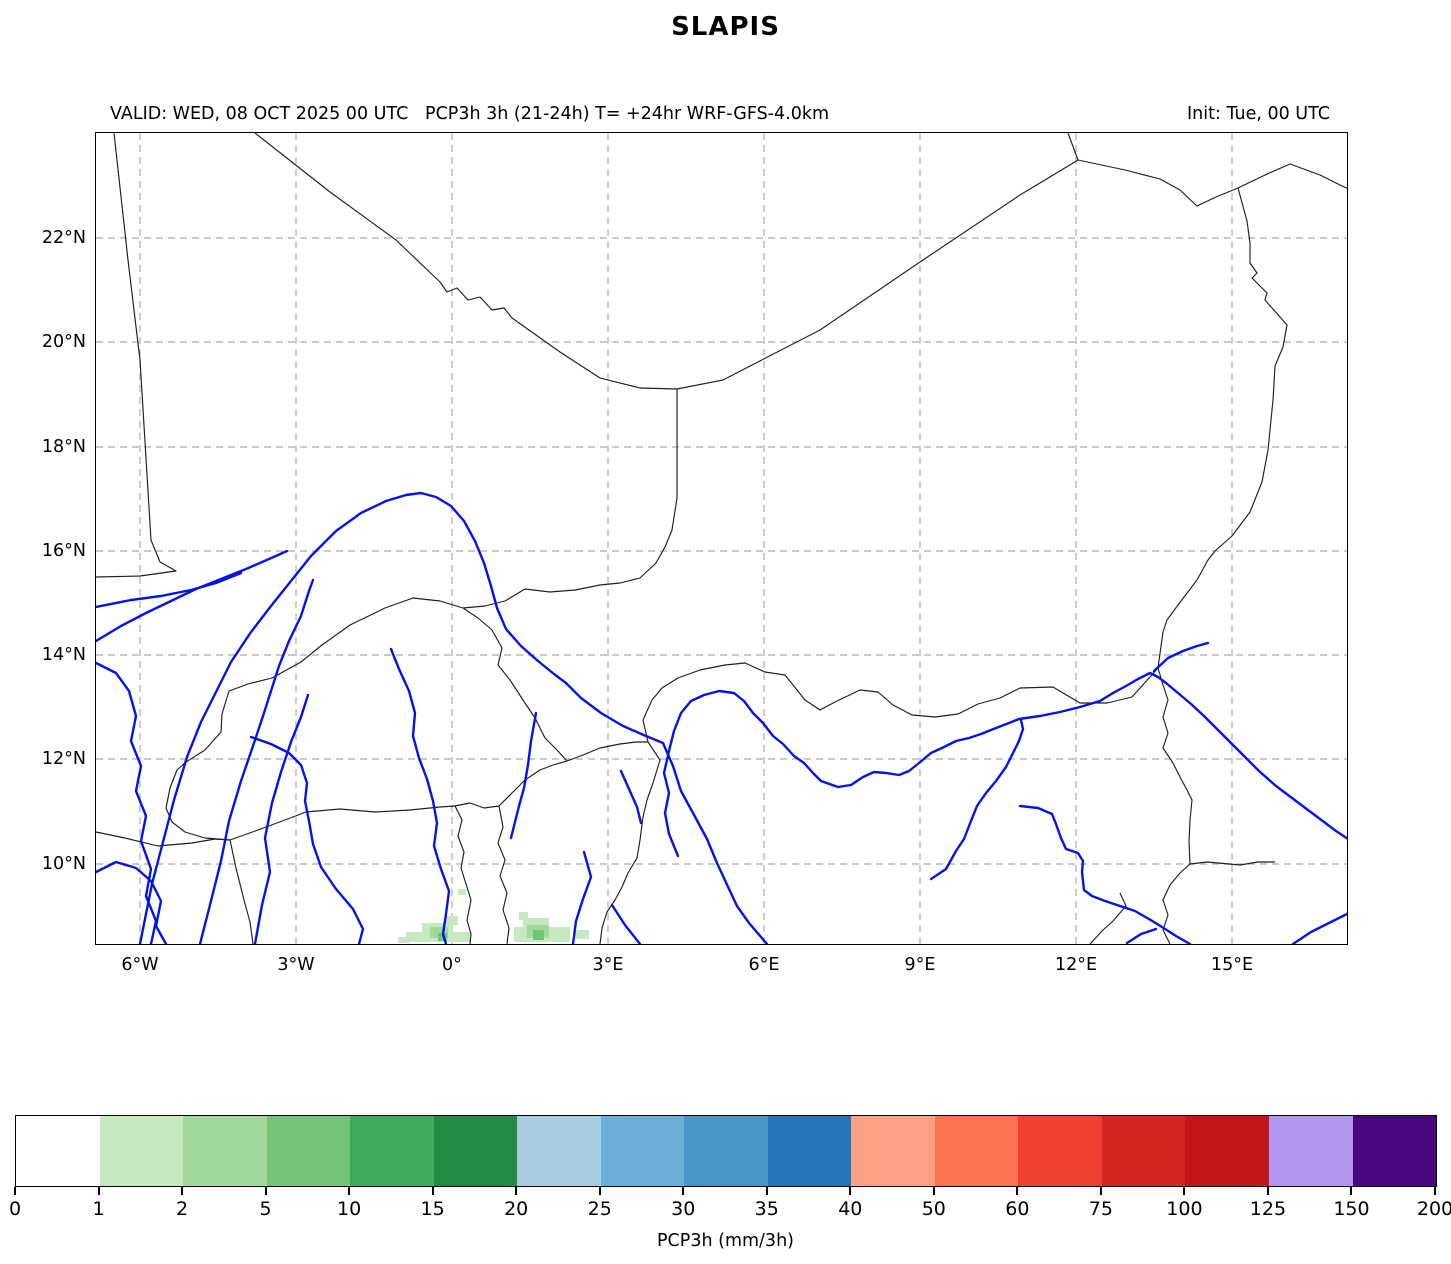 This screenshot has height=1264, width=1451. I want to click on lat-tick-label: 10°N, so click(63, 864).